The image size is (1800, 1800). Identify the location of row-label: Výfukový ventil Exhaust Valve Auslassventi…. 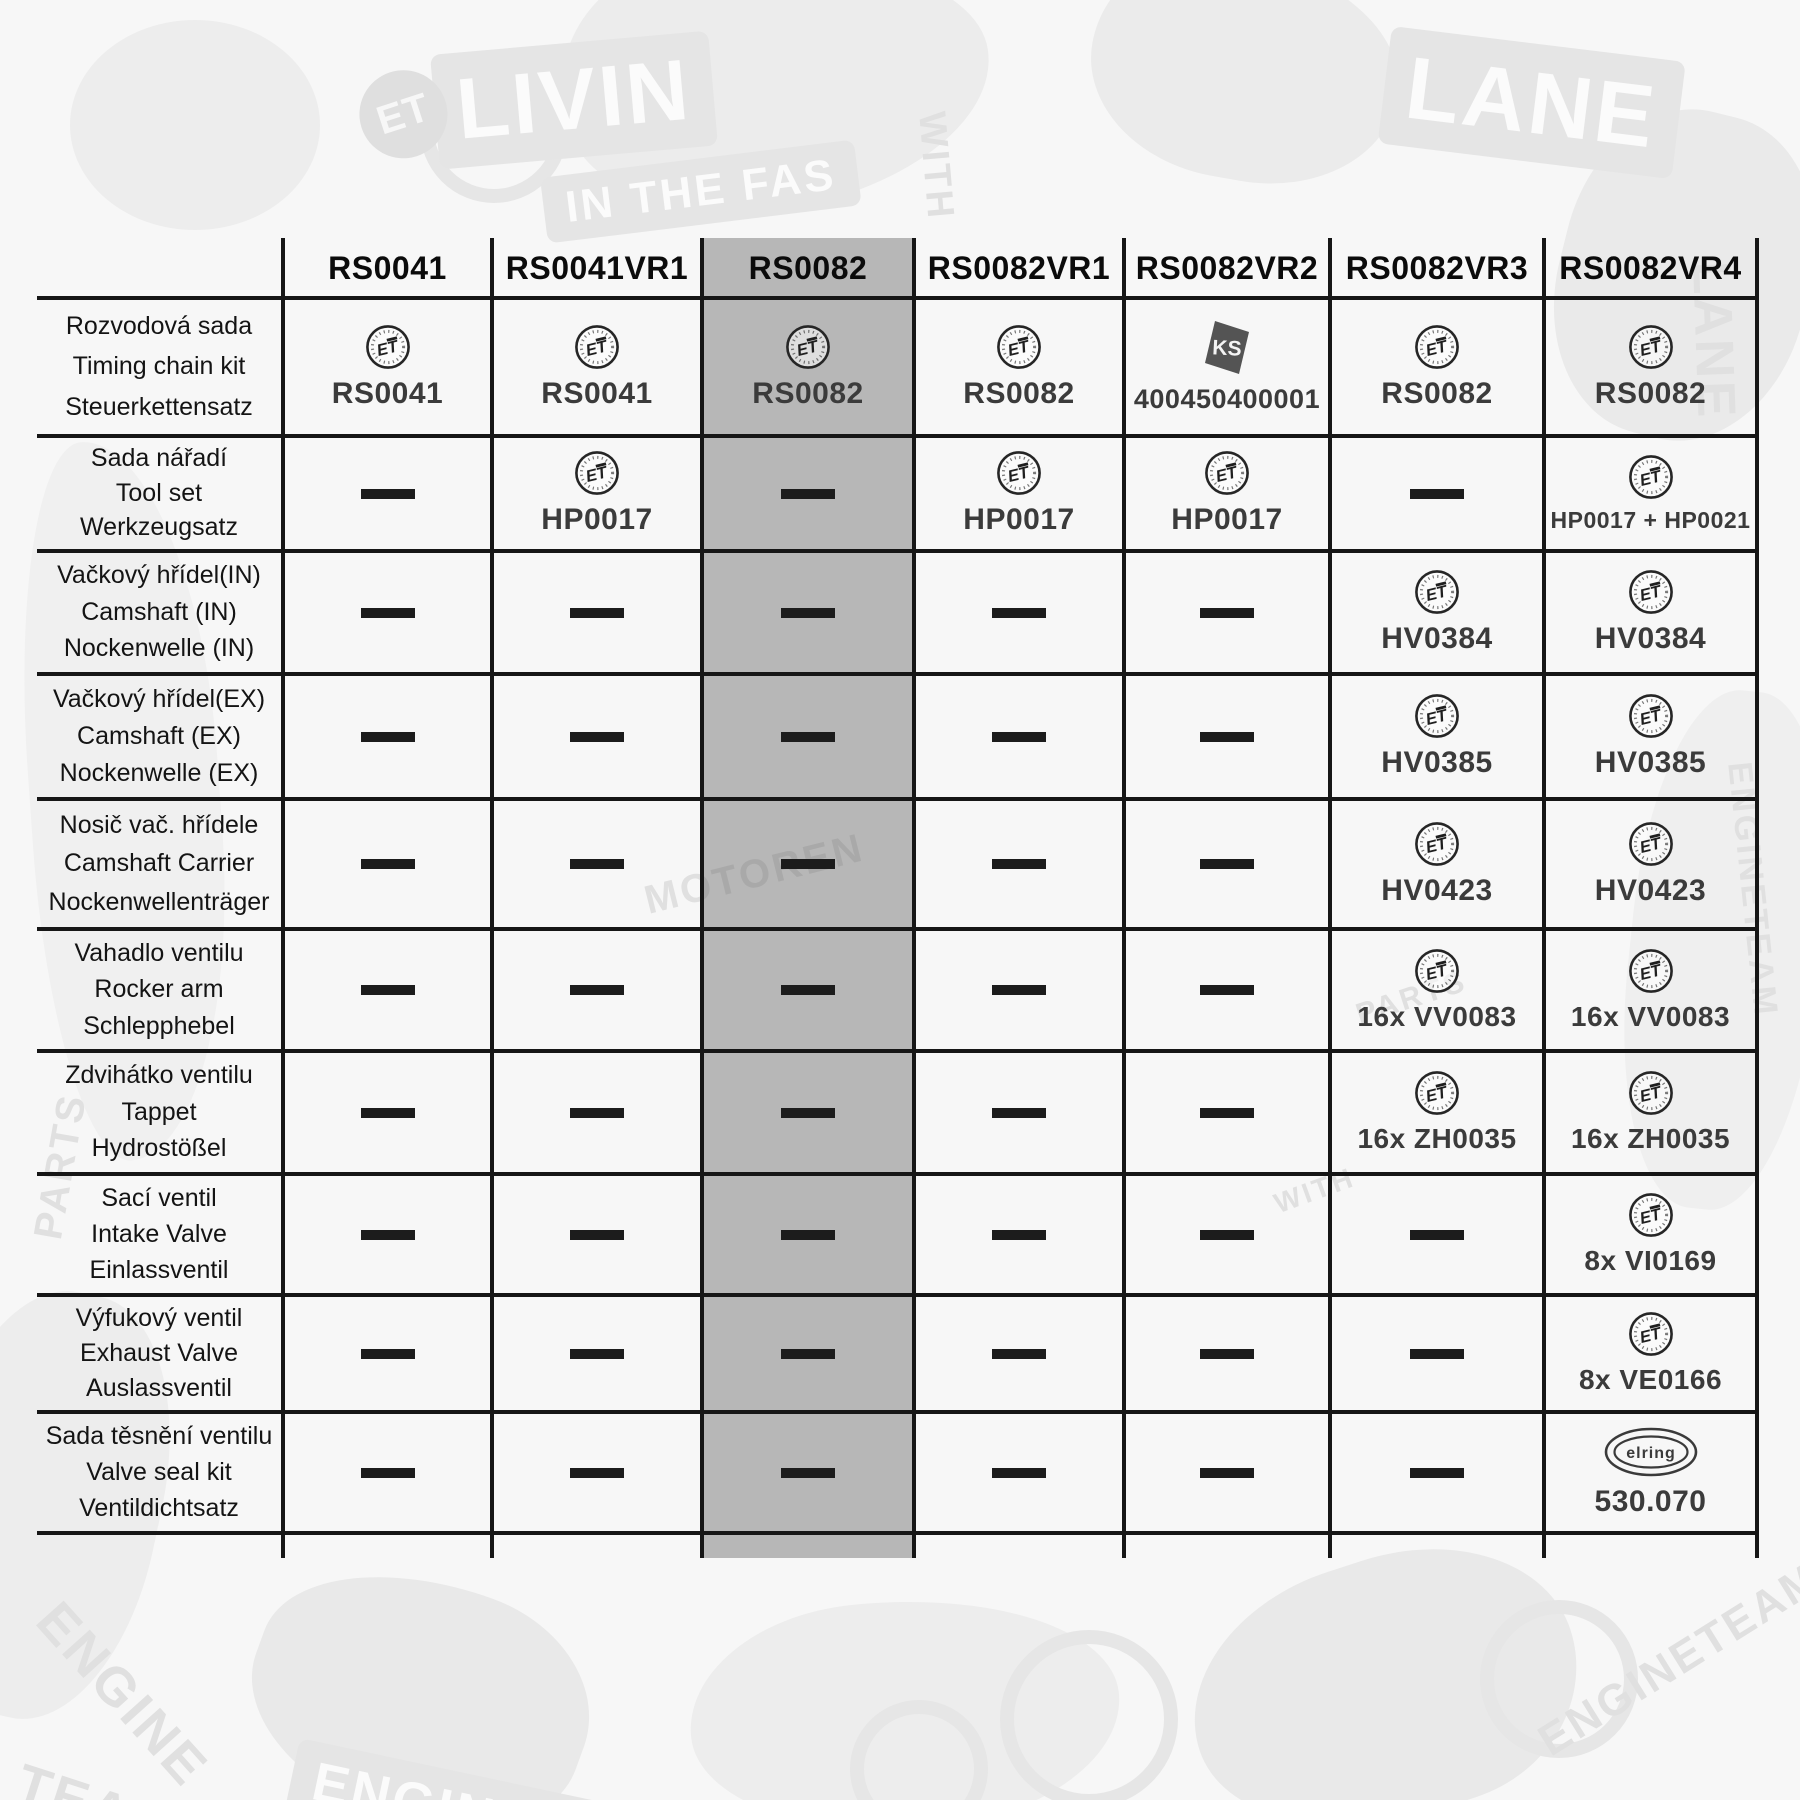
(159, 1353).